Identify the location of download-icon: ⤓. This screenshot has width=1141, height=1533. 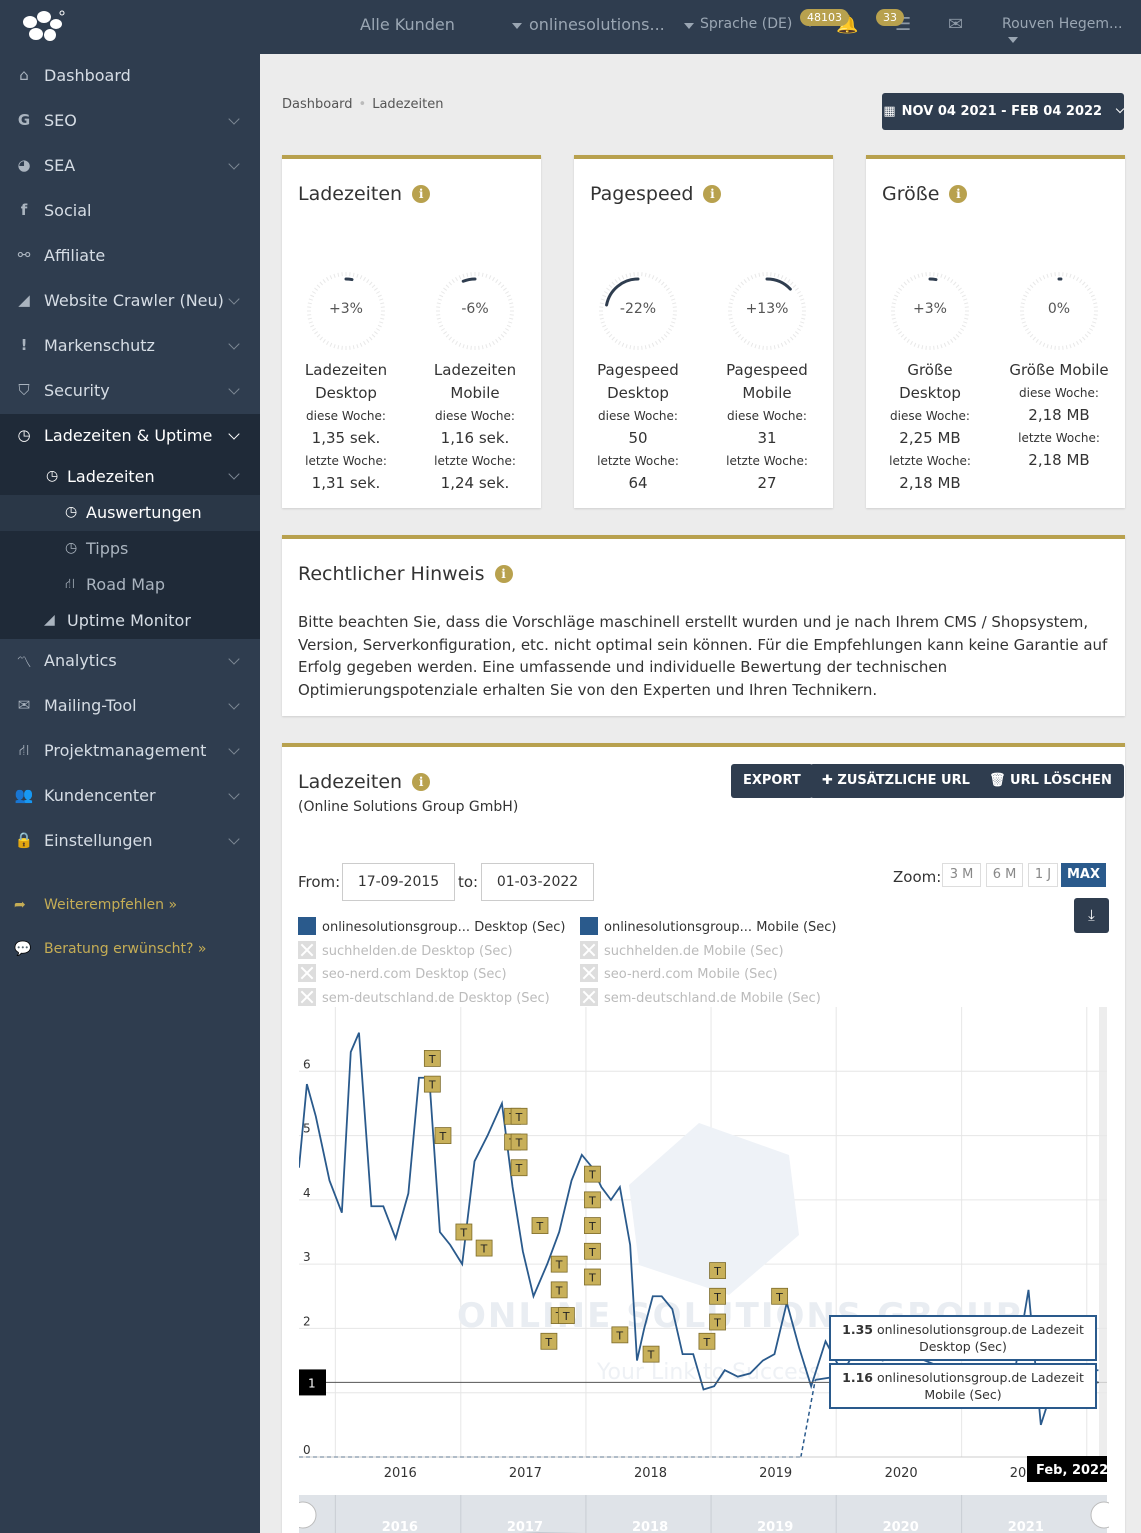
(1091, 915).